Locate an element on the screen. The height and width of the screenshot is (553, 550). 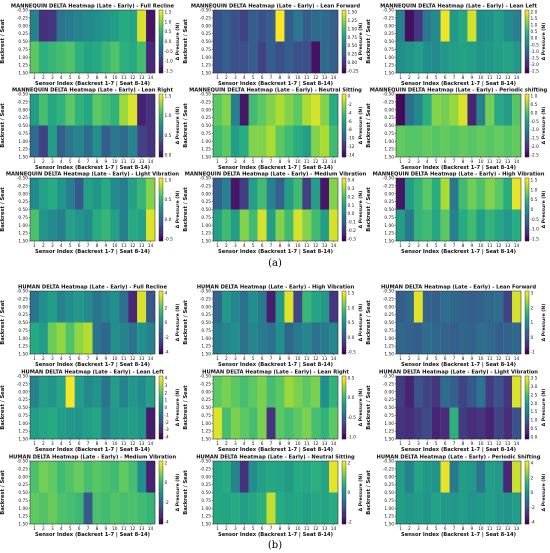
x-tick-label: 14 is located at coordinates (517, 78).